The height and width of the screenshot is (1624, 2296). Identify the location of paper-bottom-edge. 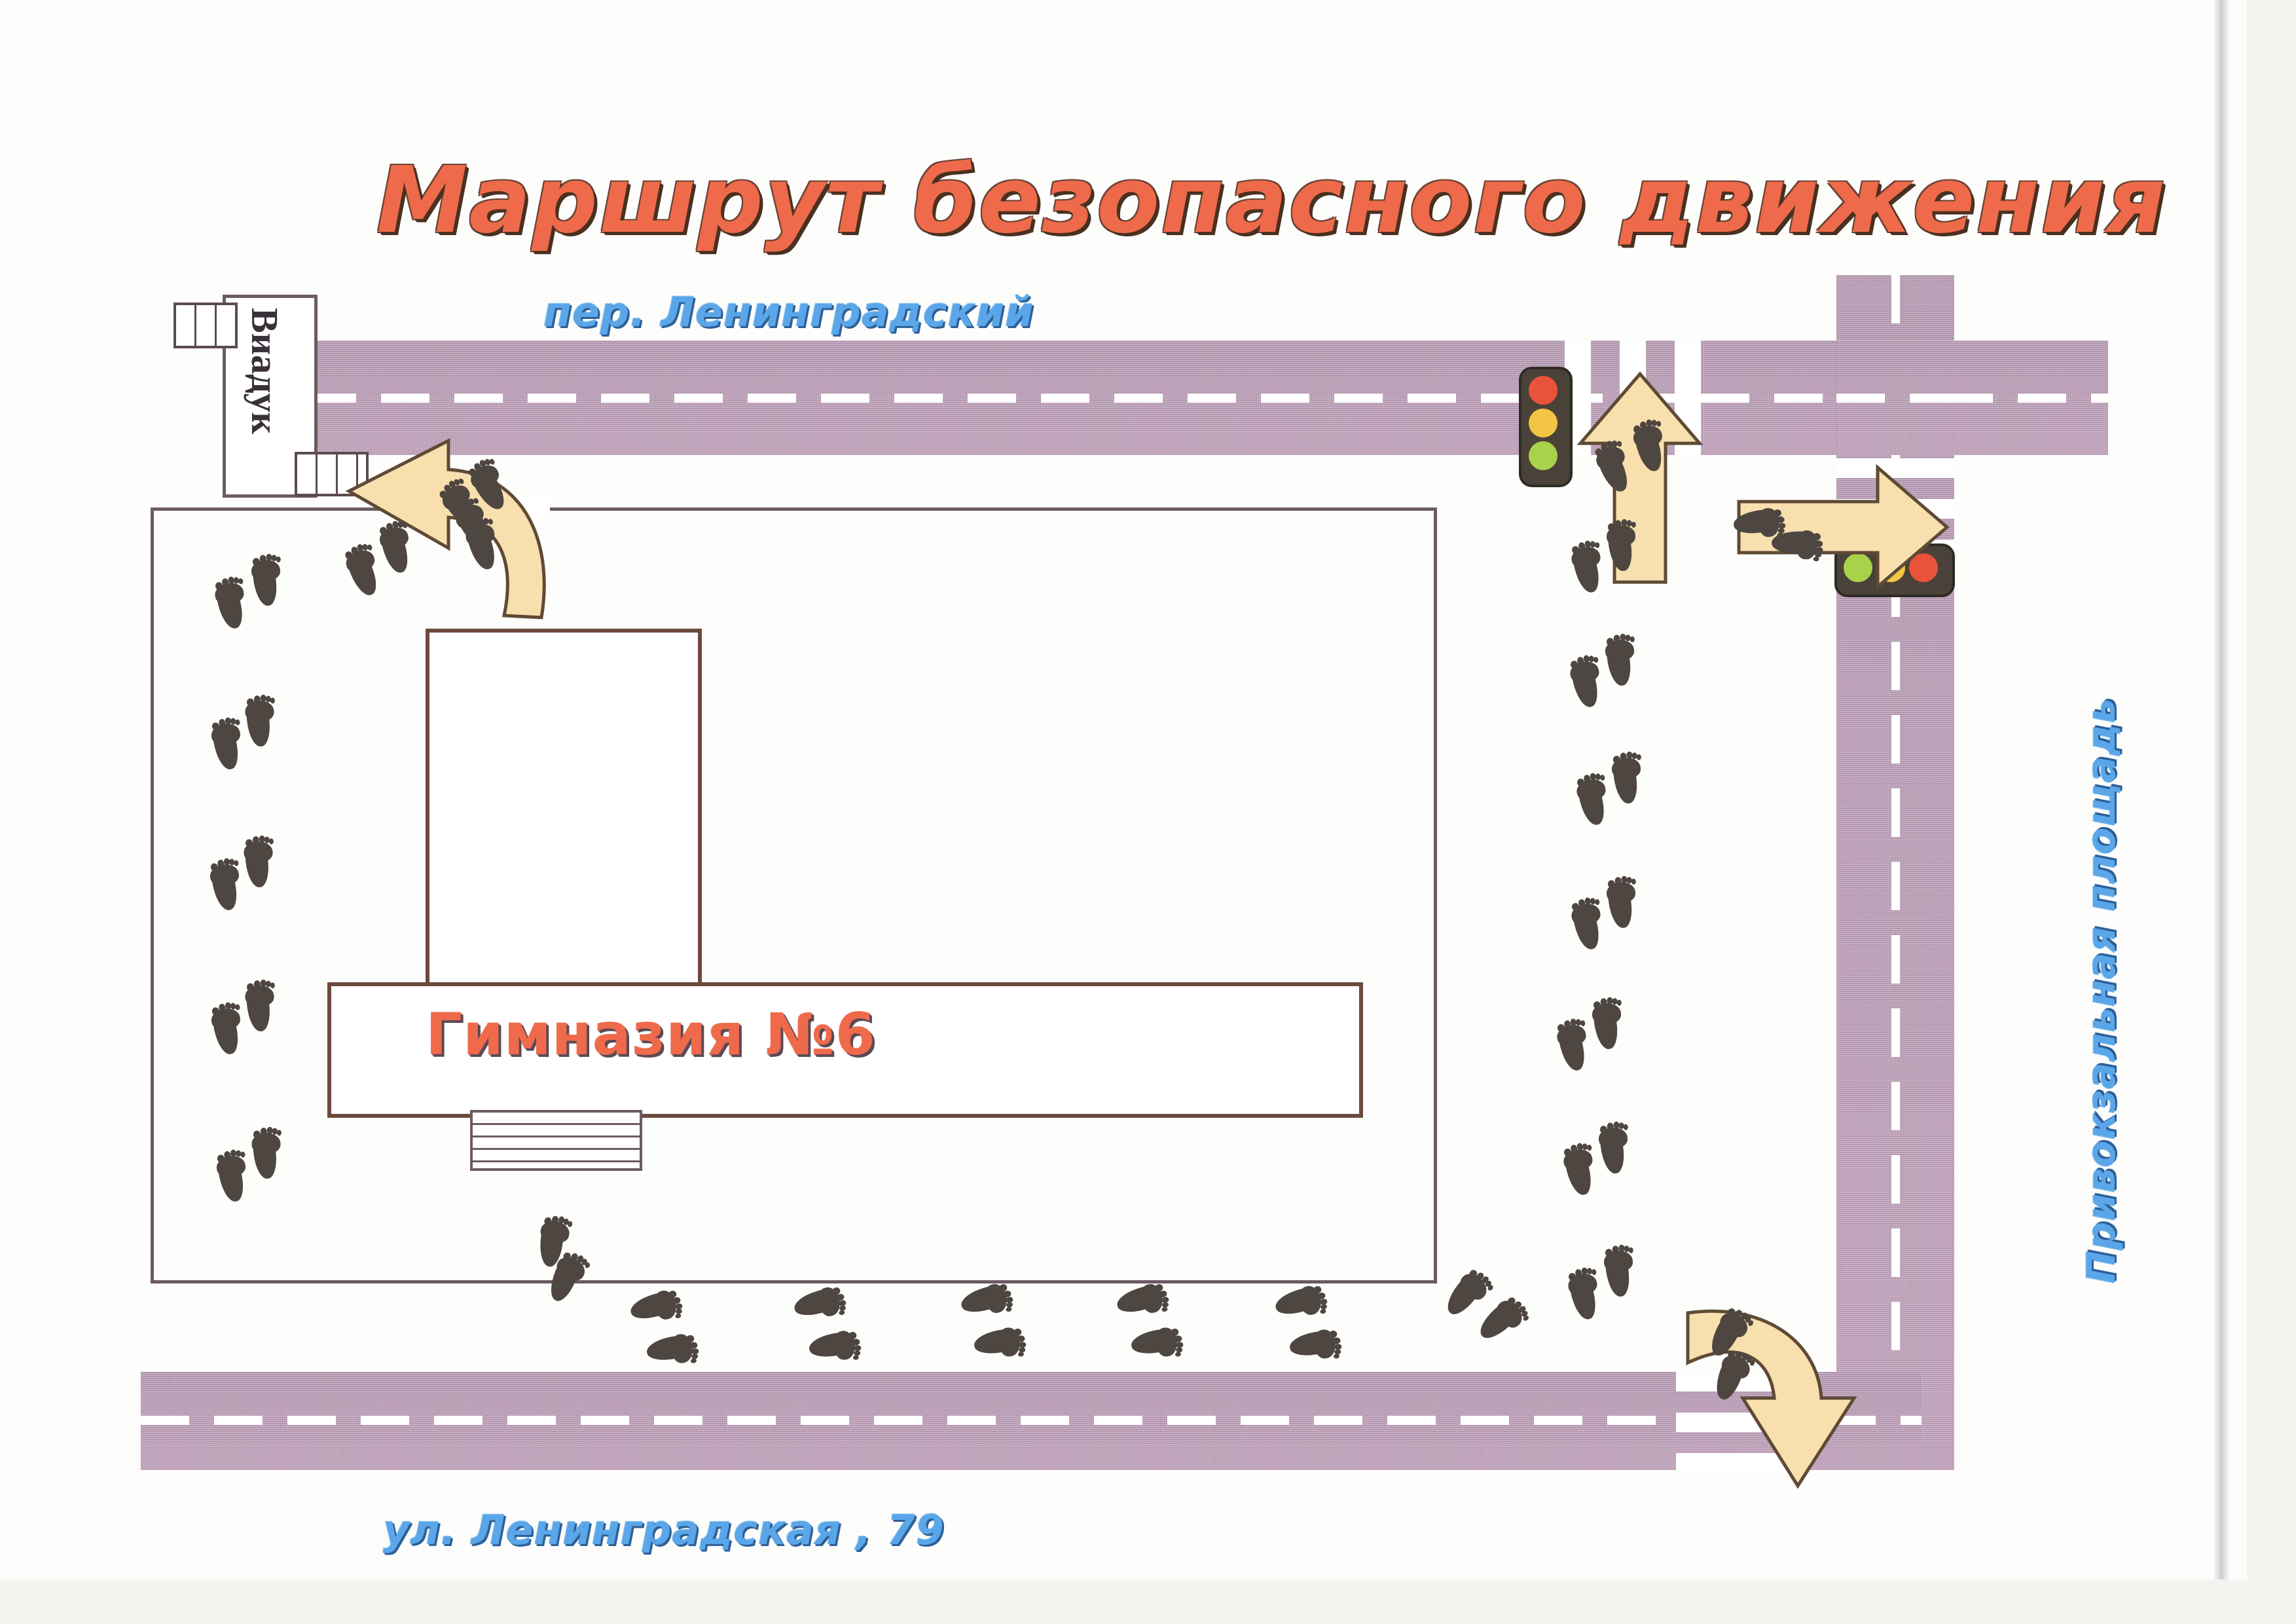
(1148, 1601).